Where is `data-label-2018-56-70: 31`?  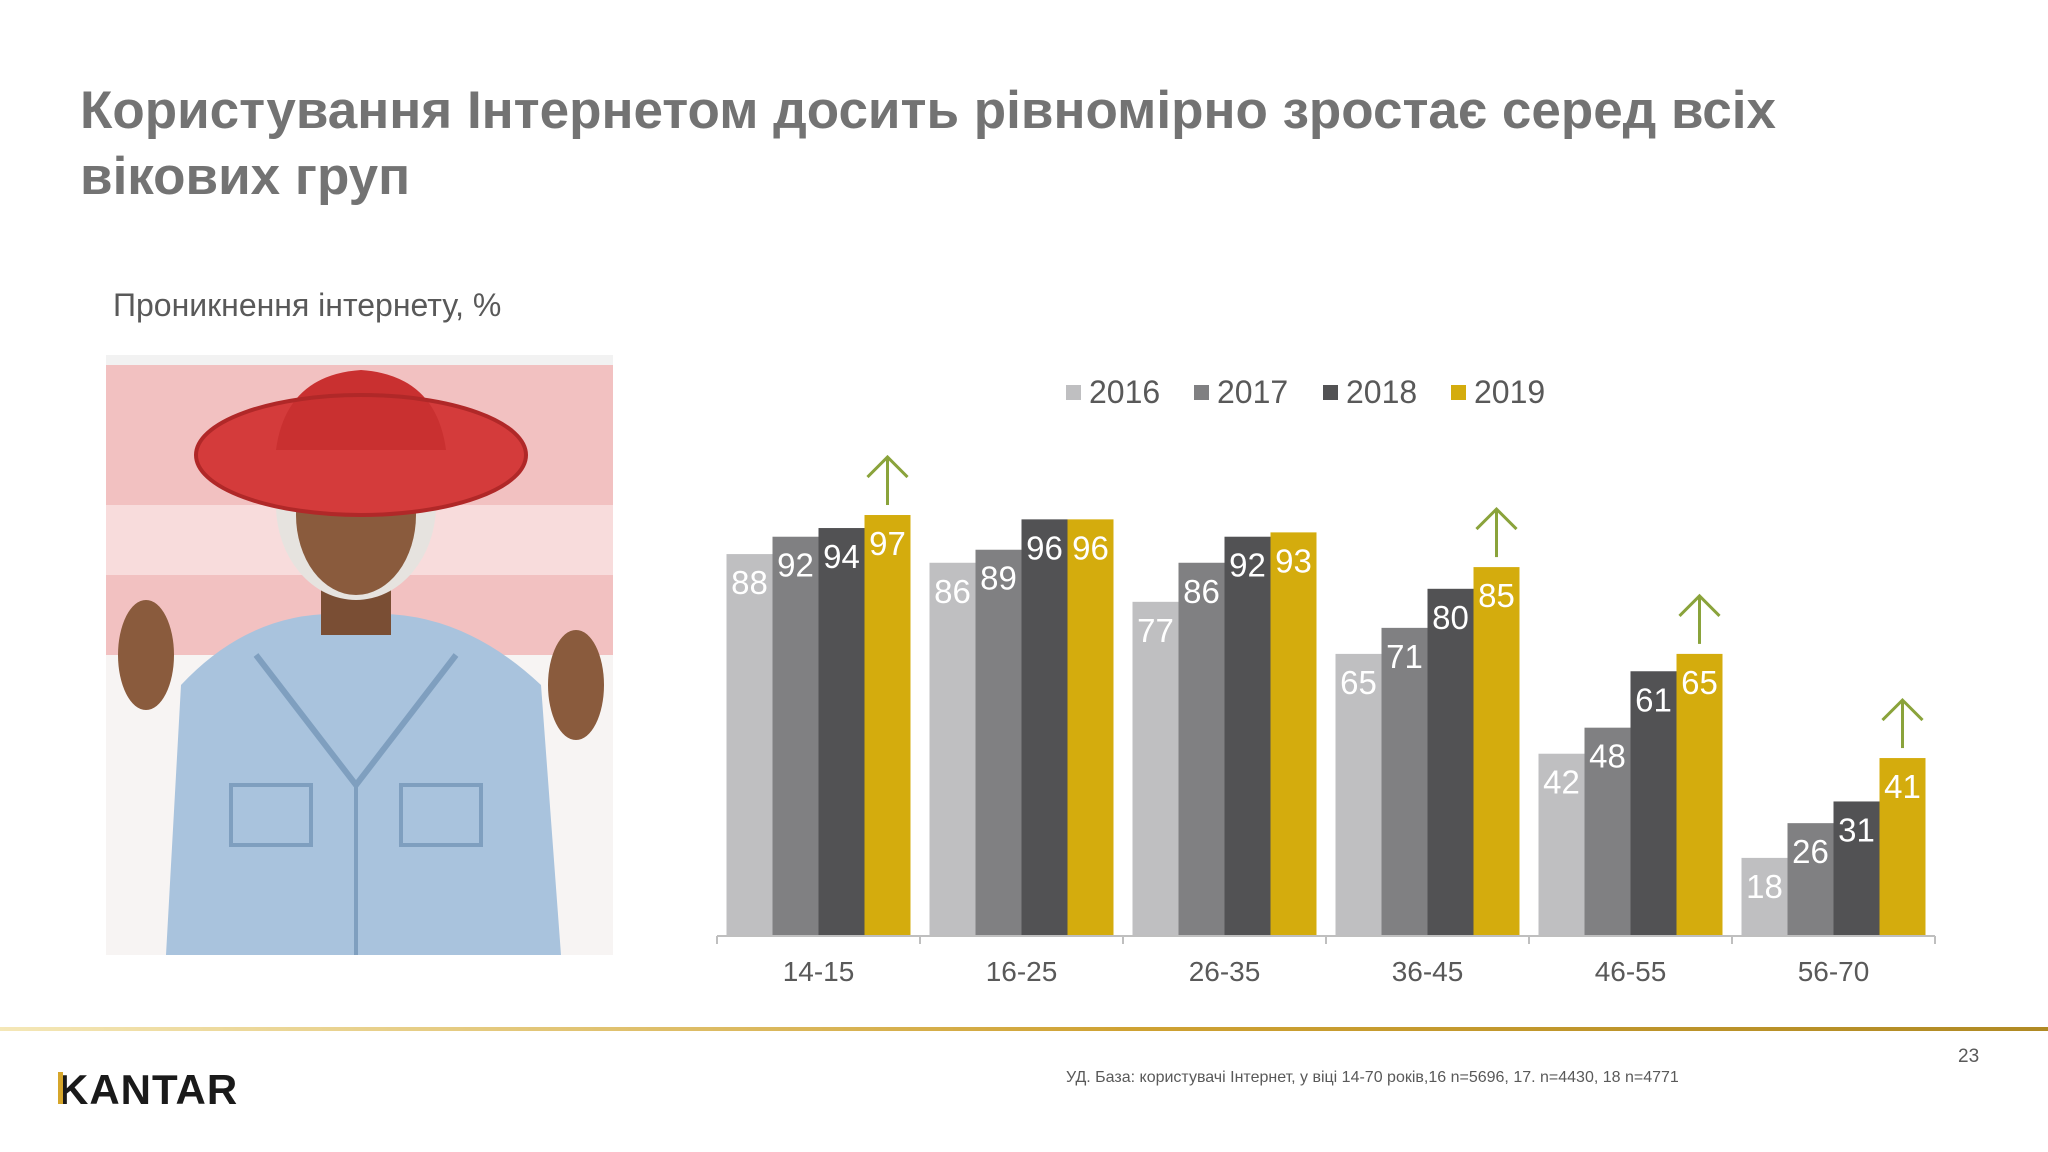 data-label-2018-56-70: 31 is located at coordinates (1856, 829).